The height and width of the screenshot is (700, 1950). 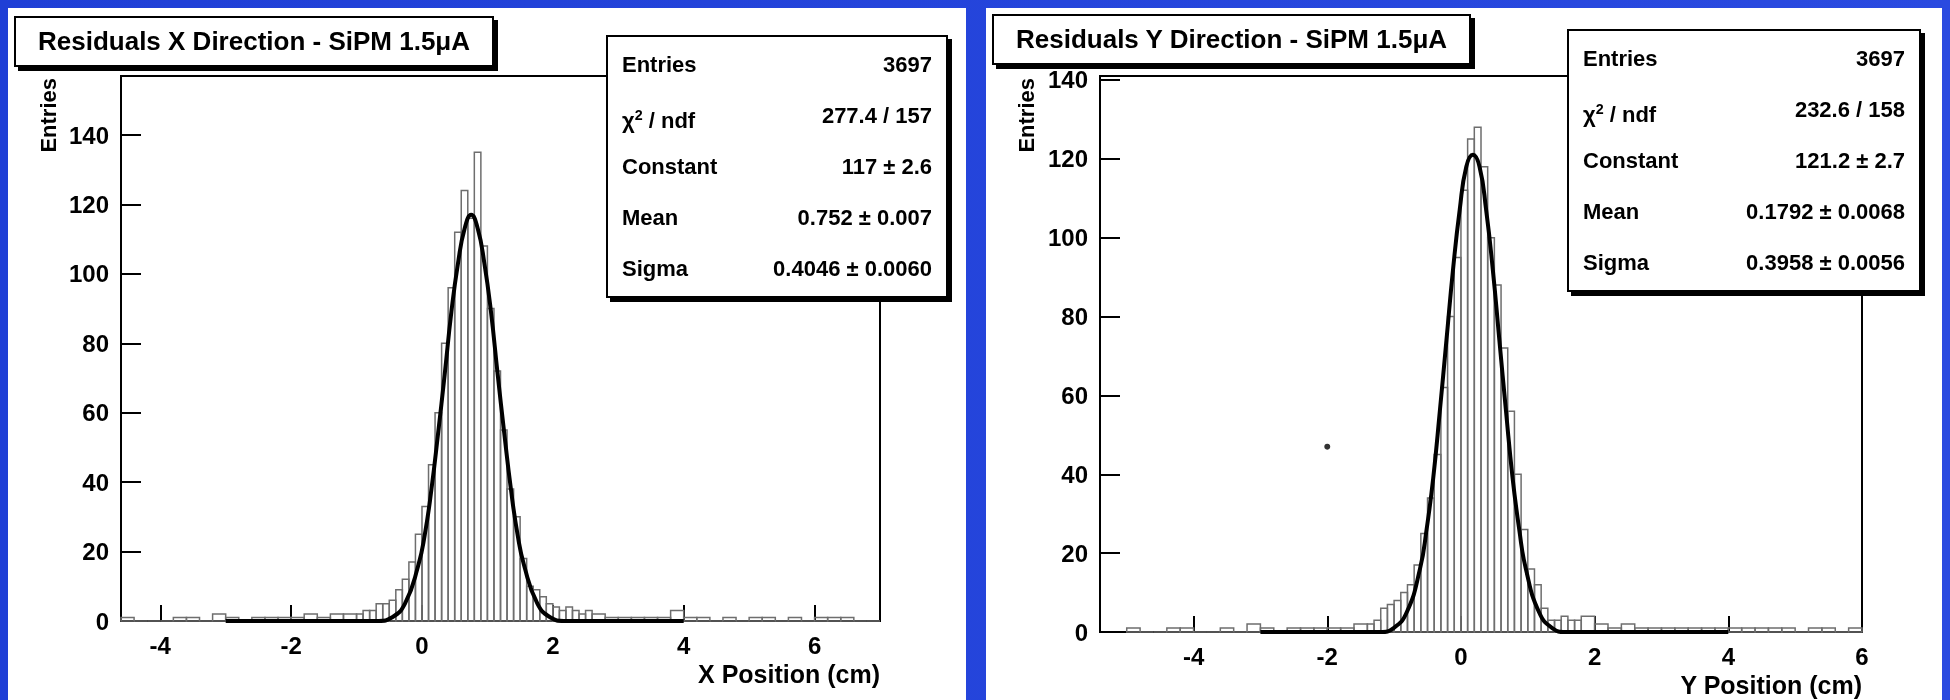 I want to click on annotation: 277.4 / 157, so click(x=876, y=116).